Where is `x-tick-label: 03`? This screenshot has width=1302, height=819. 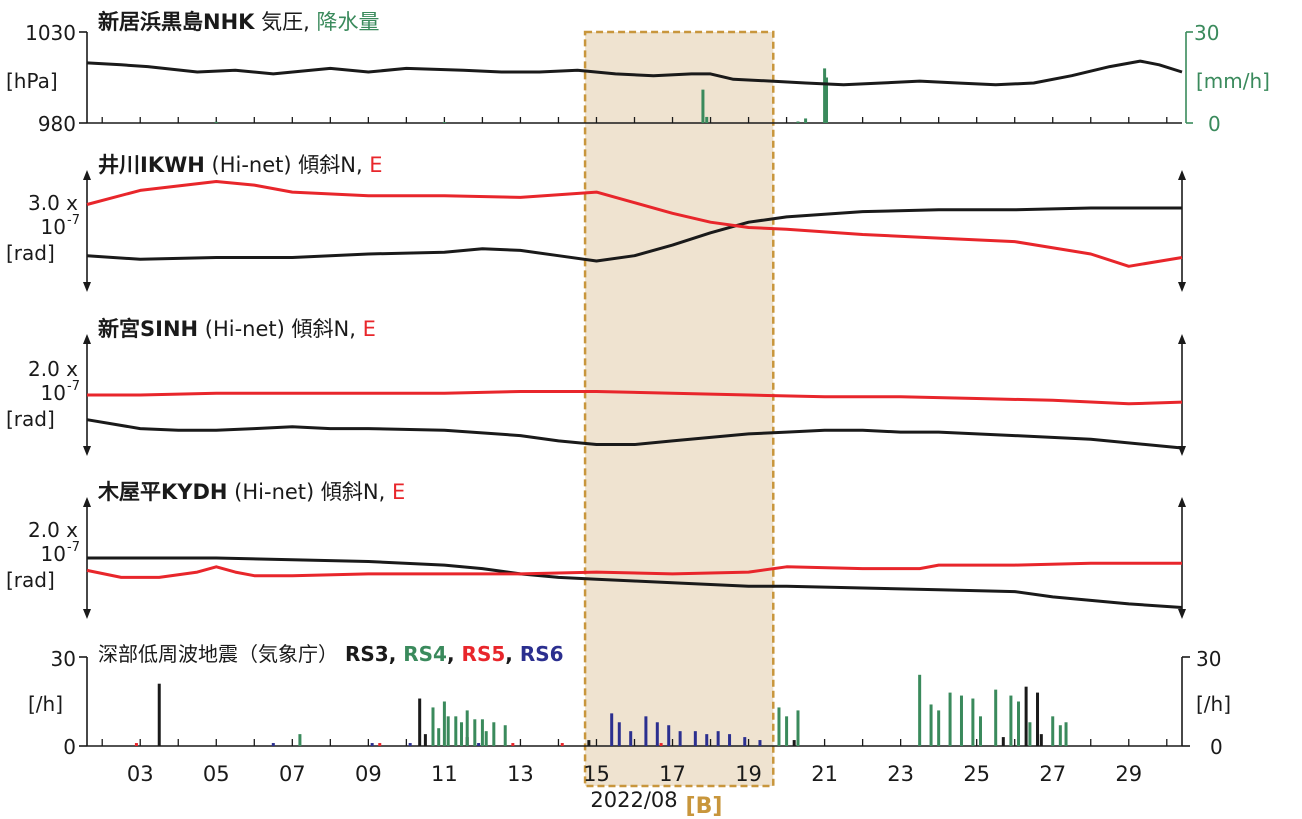
x-tick-label: 03 is located at coordinates (140, 774).